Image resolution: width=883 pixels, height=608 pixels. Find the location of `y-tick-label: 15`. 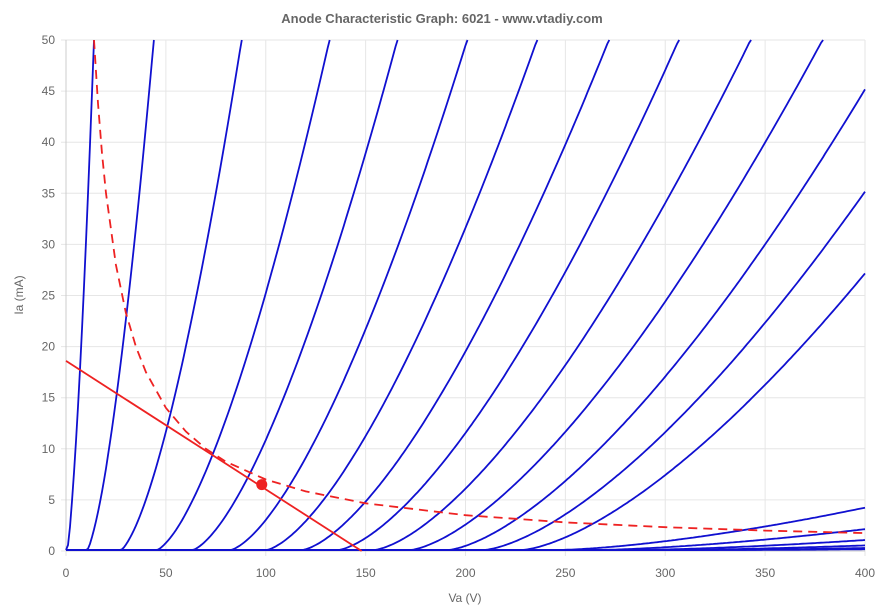

y-tick-label: 15 is located at coordinates (49, 398).